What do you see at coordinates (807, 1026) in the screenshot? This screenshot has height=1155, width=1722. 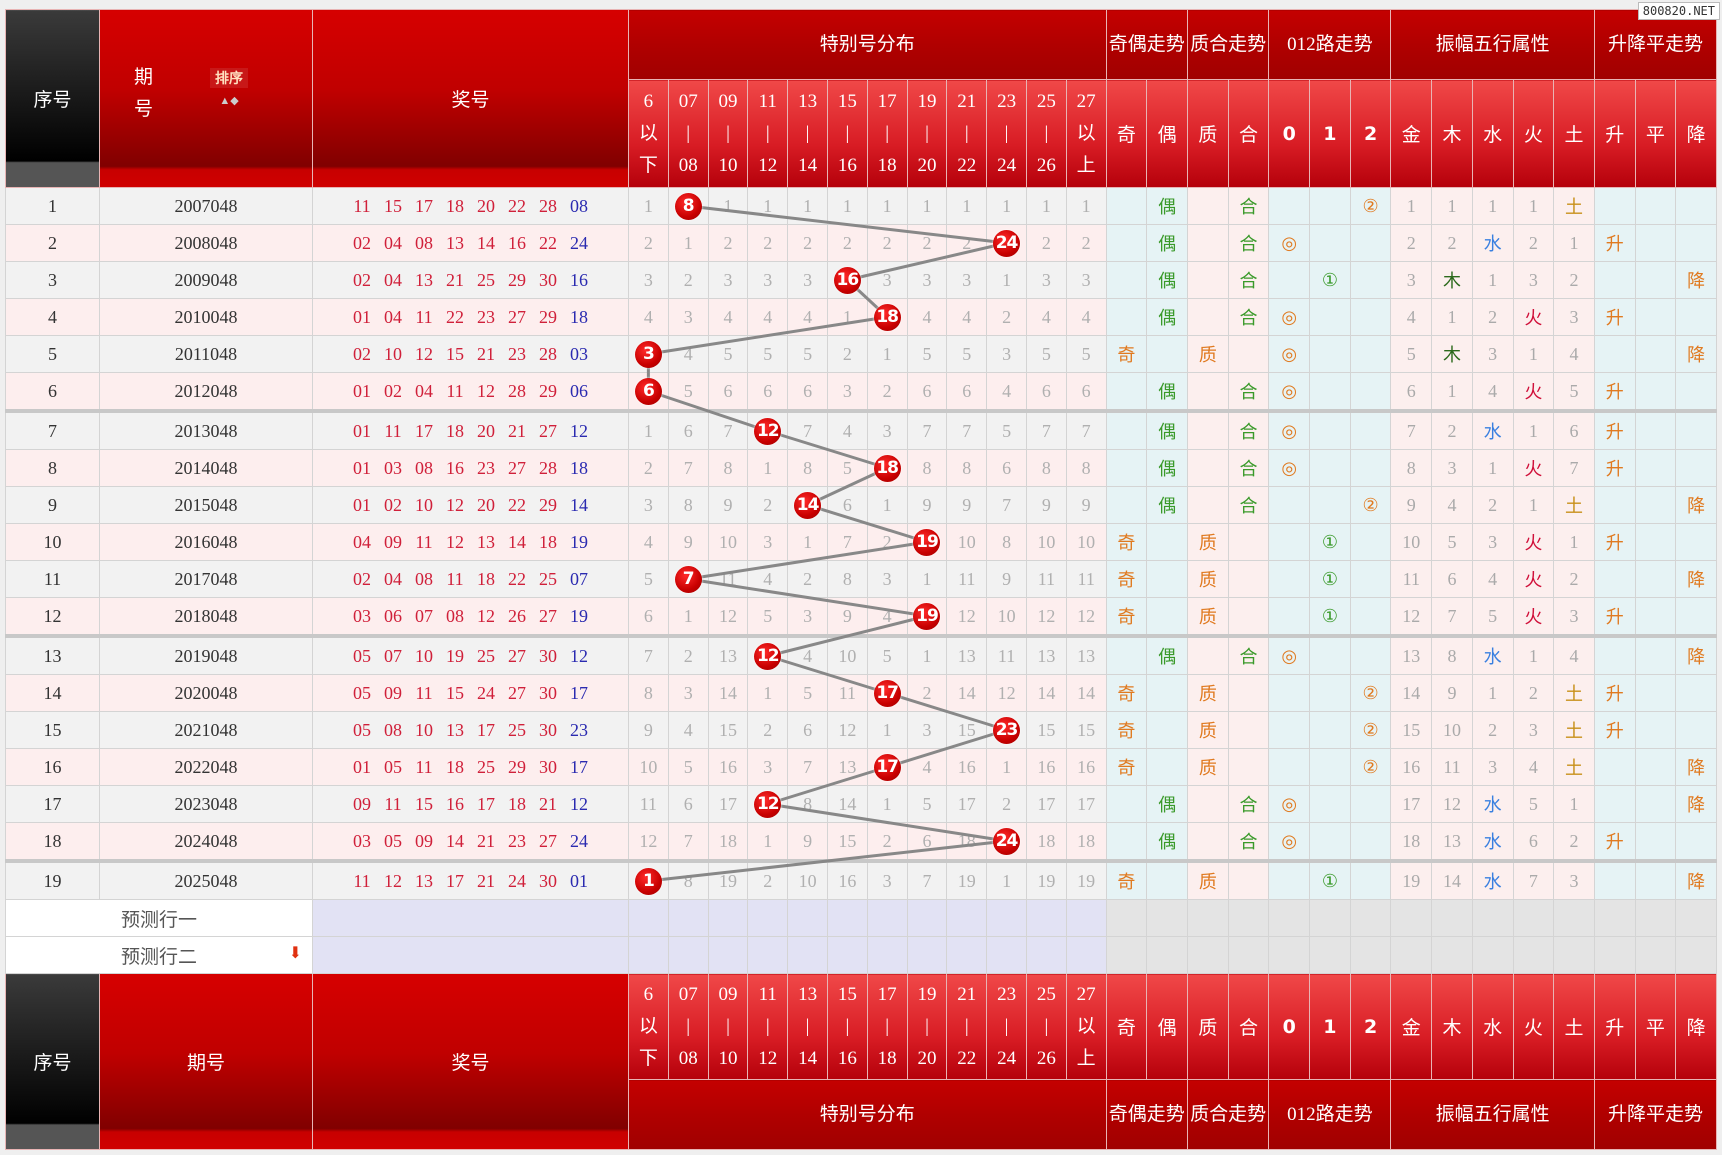 I see `dist-column-header: 13 | 14` at bounding box center [807, 1026].